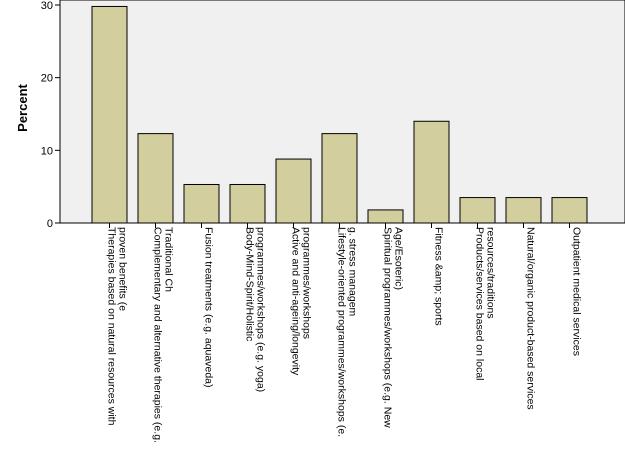 The height and width of the screenshot is (458, 625). Describe the element at coordinates (50, 115) in the screenshot. I see `y-axis: 0 10 20 30` at that location.